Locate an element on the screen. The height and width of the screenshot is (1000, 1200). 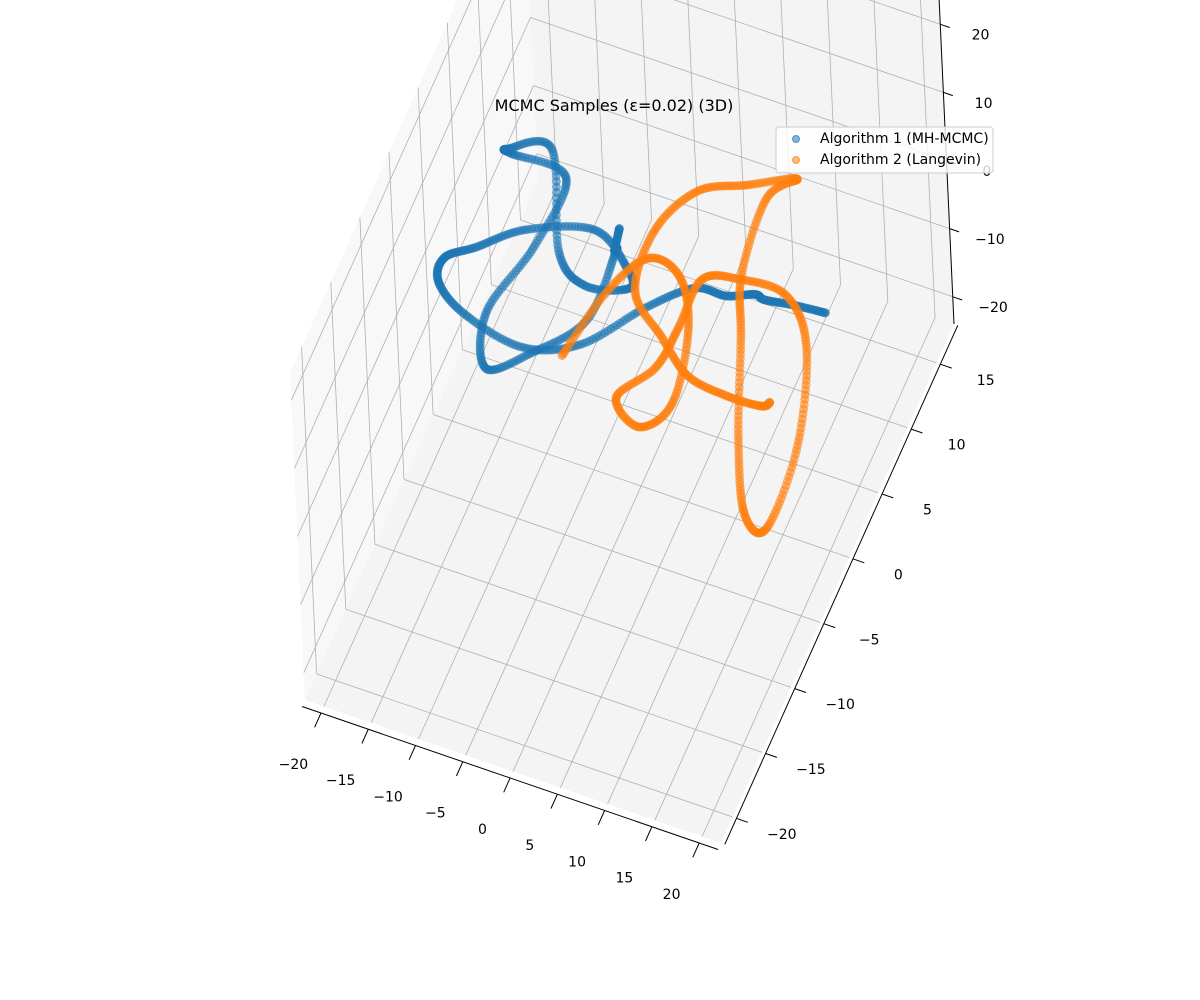
x-tick-label: −10 is located at coordinates (388, 798).